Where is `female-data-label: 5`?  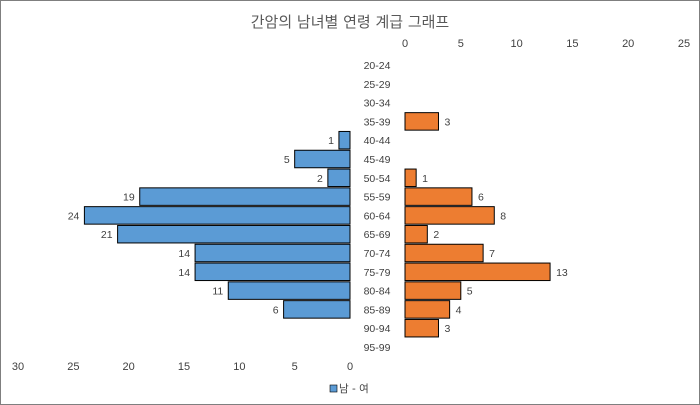
female-data-label: 5 is located at coordinates (470, 292).